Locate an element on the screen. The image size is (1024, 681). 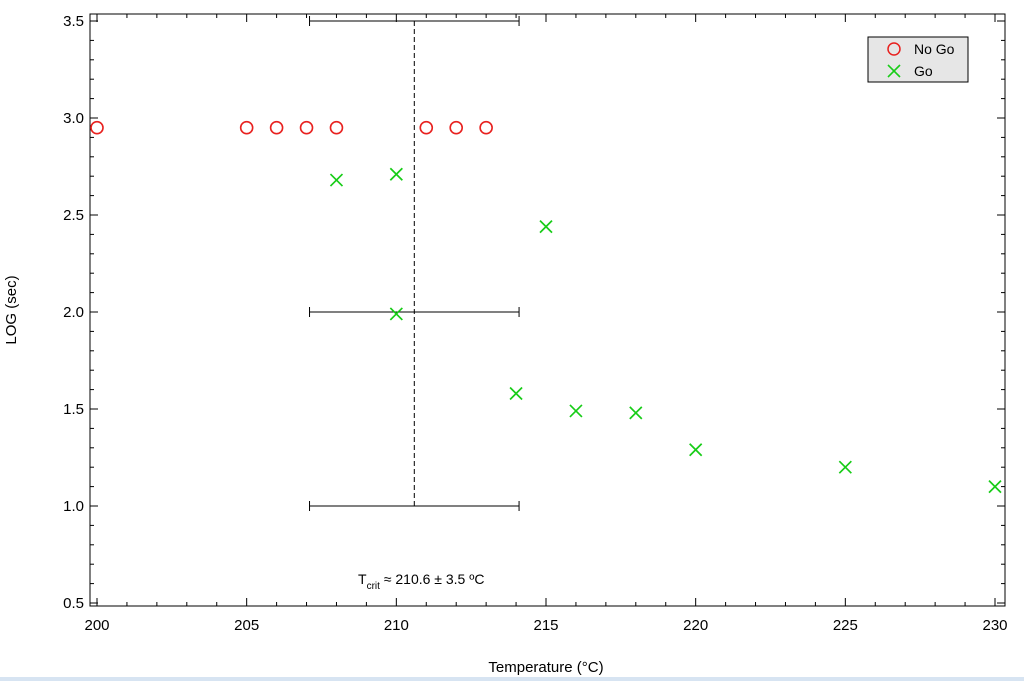
legend-label-no-go: No Go is located at coordinates (934, 49).